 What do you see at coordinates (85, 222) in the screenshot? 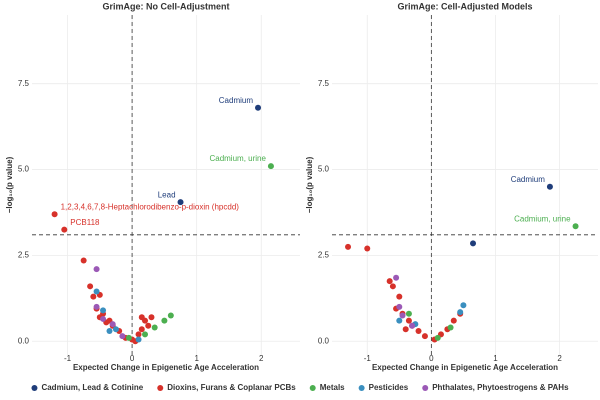
I see `point-label: PCB118` at bounding box center [85, 222].